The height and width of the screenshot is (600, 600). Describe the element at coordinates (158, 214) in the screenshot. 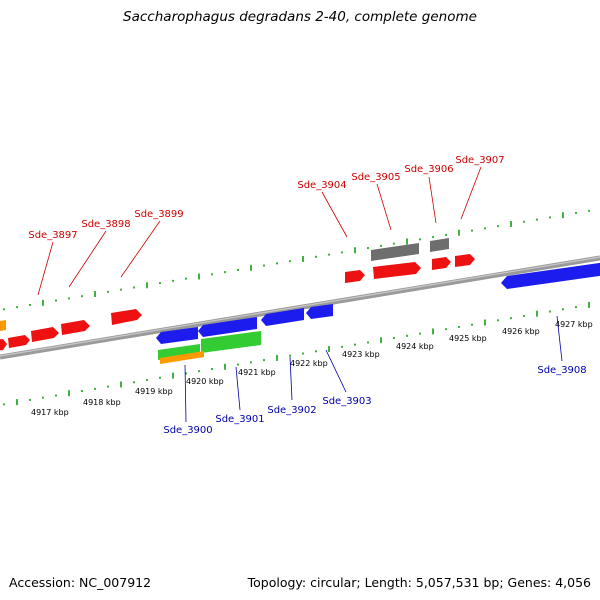

I see `gene-label: Sde_3899` at that location.